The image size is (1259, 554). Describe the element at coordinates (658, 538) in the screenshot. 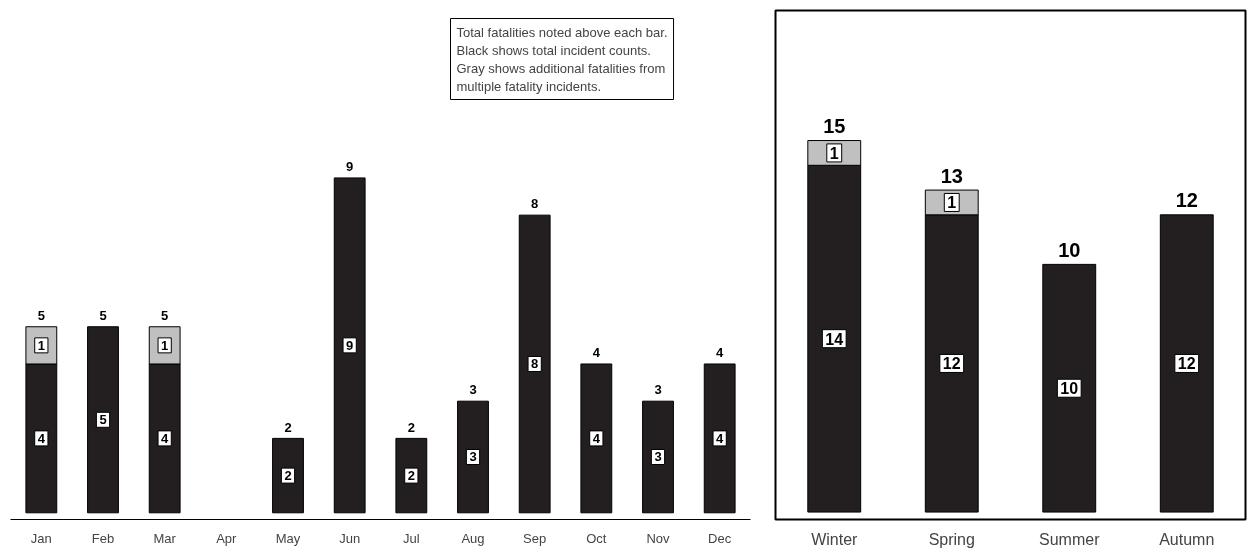

I see `x-tick-label: Nov` at that location.